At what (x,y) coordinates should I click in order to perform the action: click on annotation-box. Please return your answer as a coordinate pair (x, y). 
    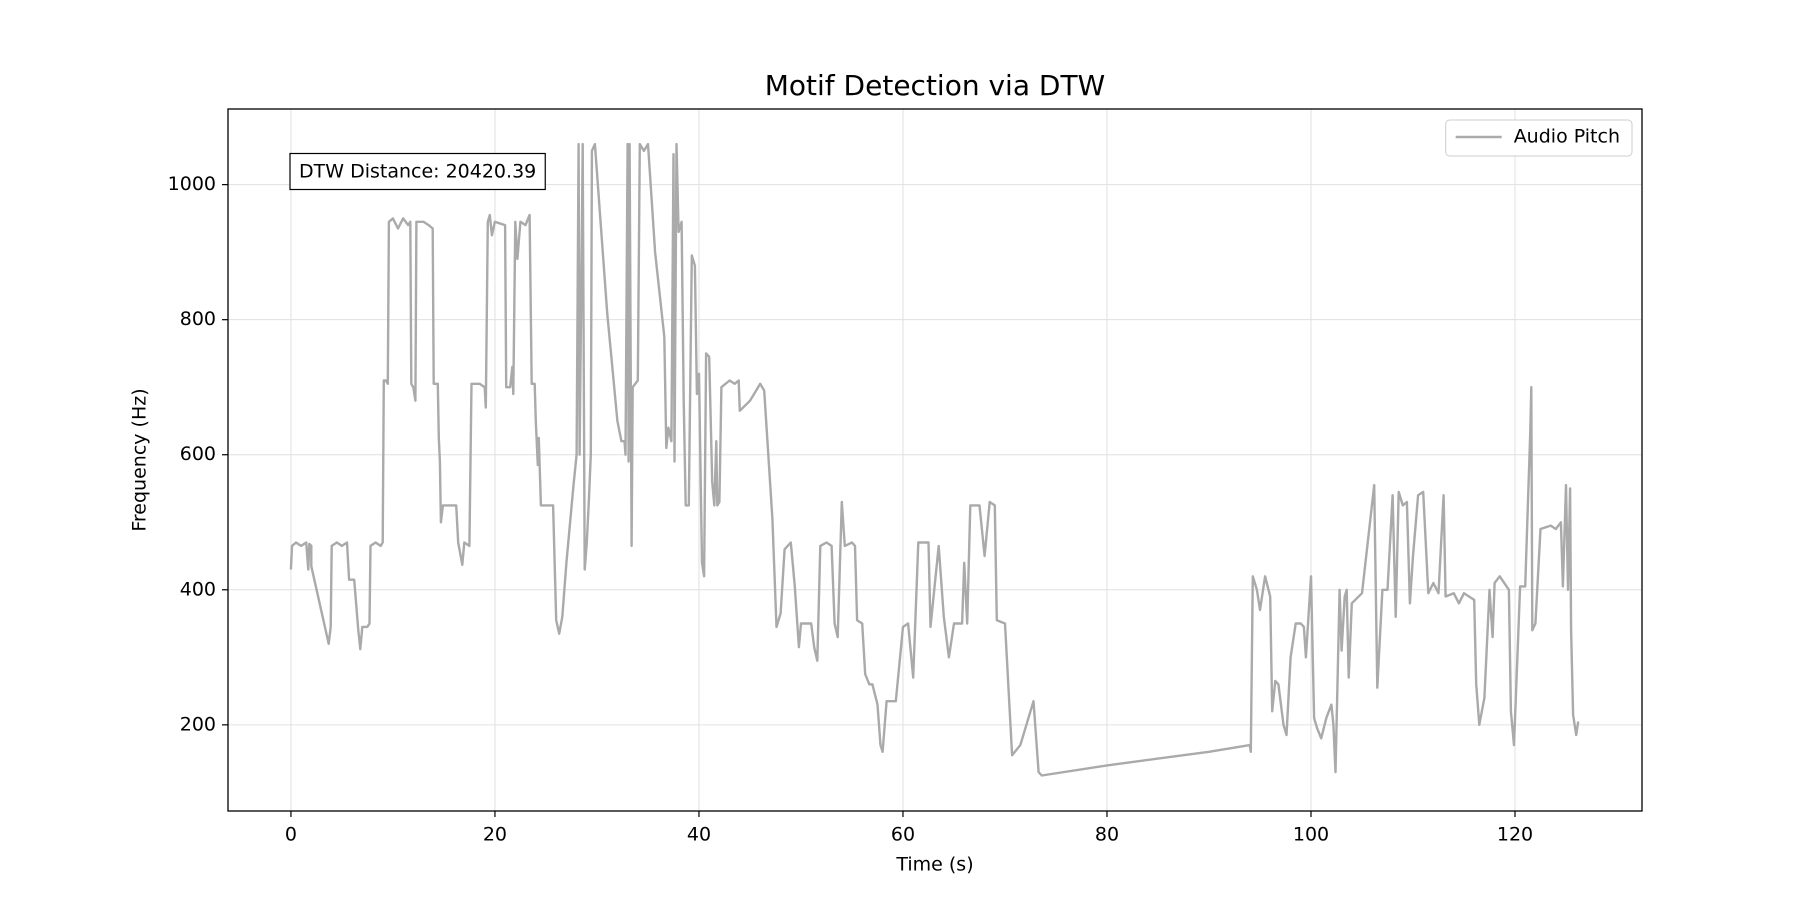
    Looking at the image, I should click on (417, 171).